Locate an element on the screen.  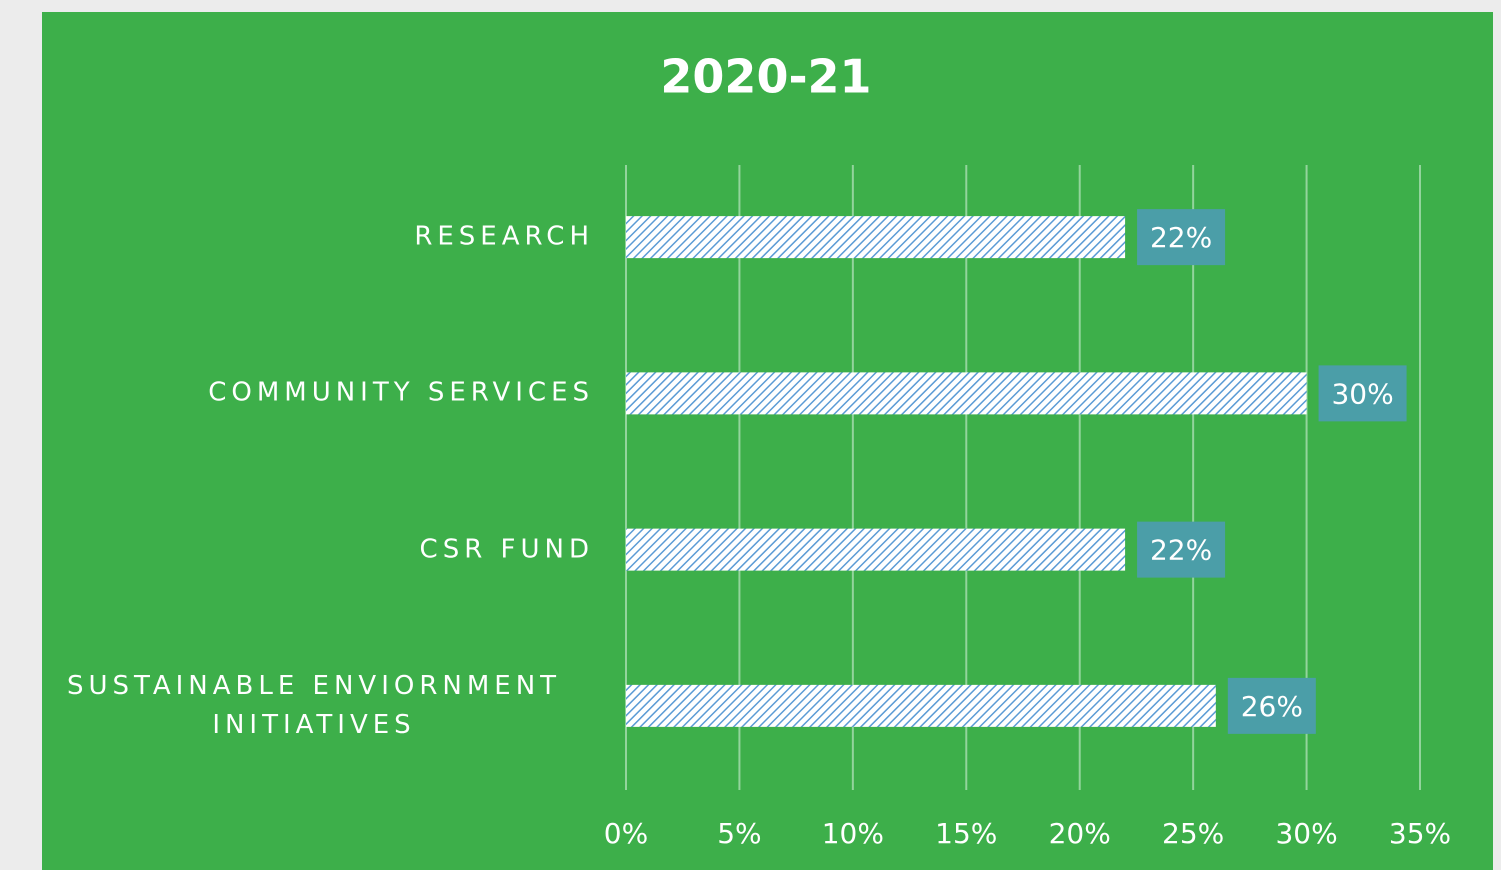
data-label: 30% is located at coordinates (1362, 393).